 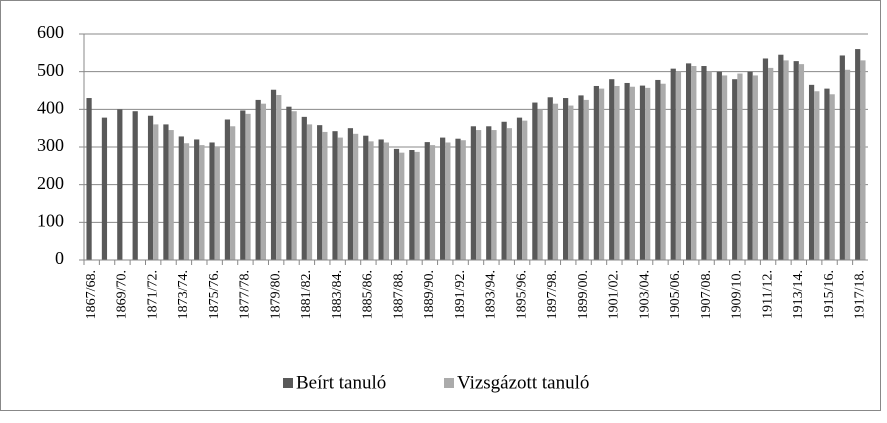 What do you see at coordinates (460, 294) in the screenshot?
I see `x-tick-label: 1891/92.` at bounding box center [460, 294].